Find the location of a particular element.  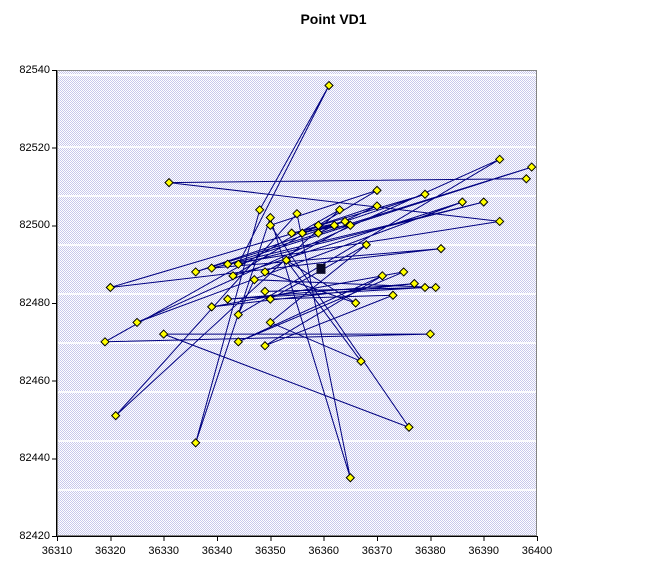

x-axis-tick-label: 36360 is located at coordinates (323, 551).